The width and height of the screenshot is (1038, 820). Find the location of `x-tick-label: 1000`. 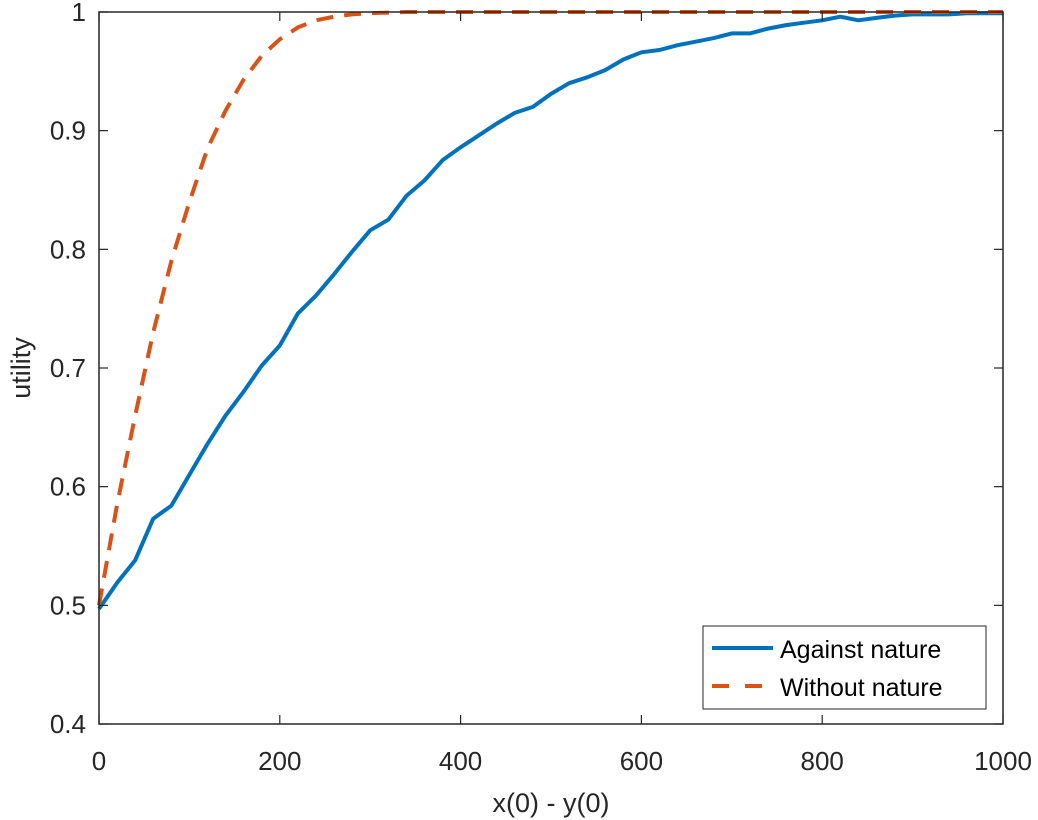

x-tick-label: 1000 is located at coordinates (1003, 761).